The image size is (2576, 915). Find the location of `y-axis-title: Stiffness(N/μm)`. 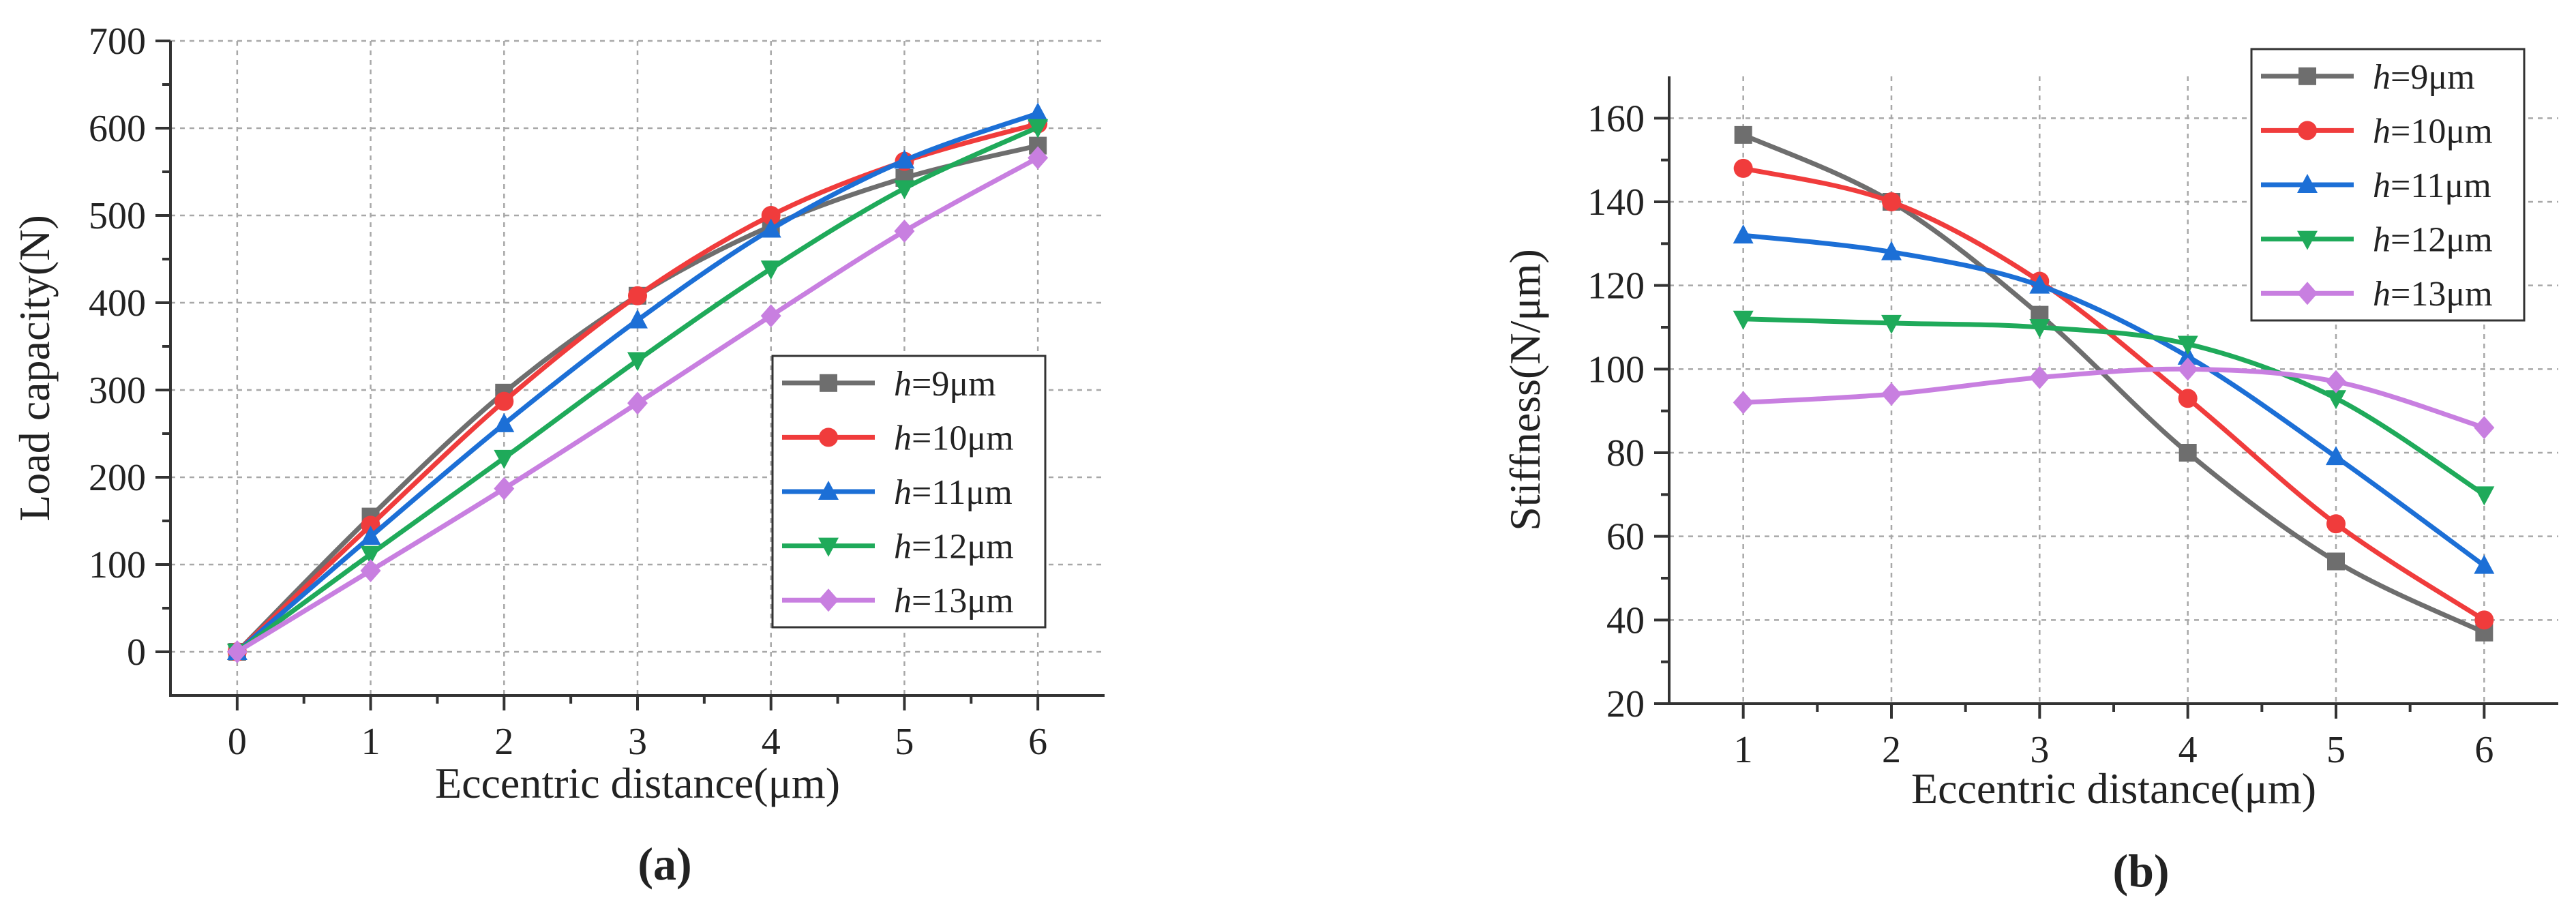

y-axis-title: Stiffness(N/μm) is located at coordinates (1525, 390).